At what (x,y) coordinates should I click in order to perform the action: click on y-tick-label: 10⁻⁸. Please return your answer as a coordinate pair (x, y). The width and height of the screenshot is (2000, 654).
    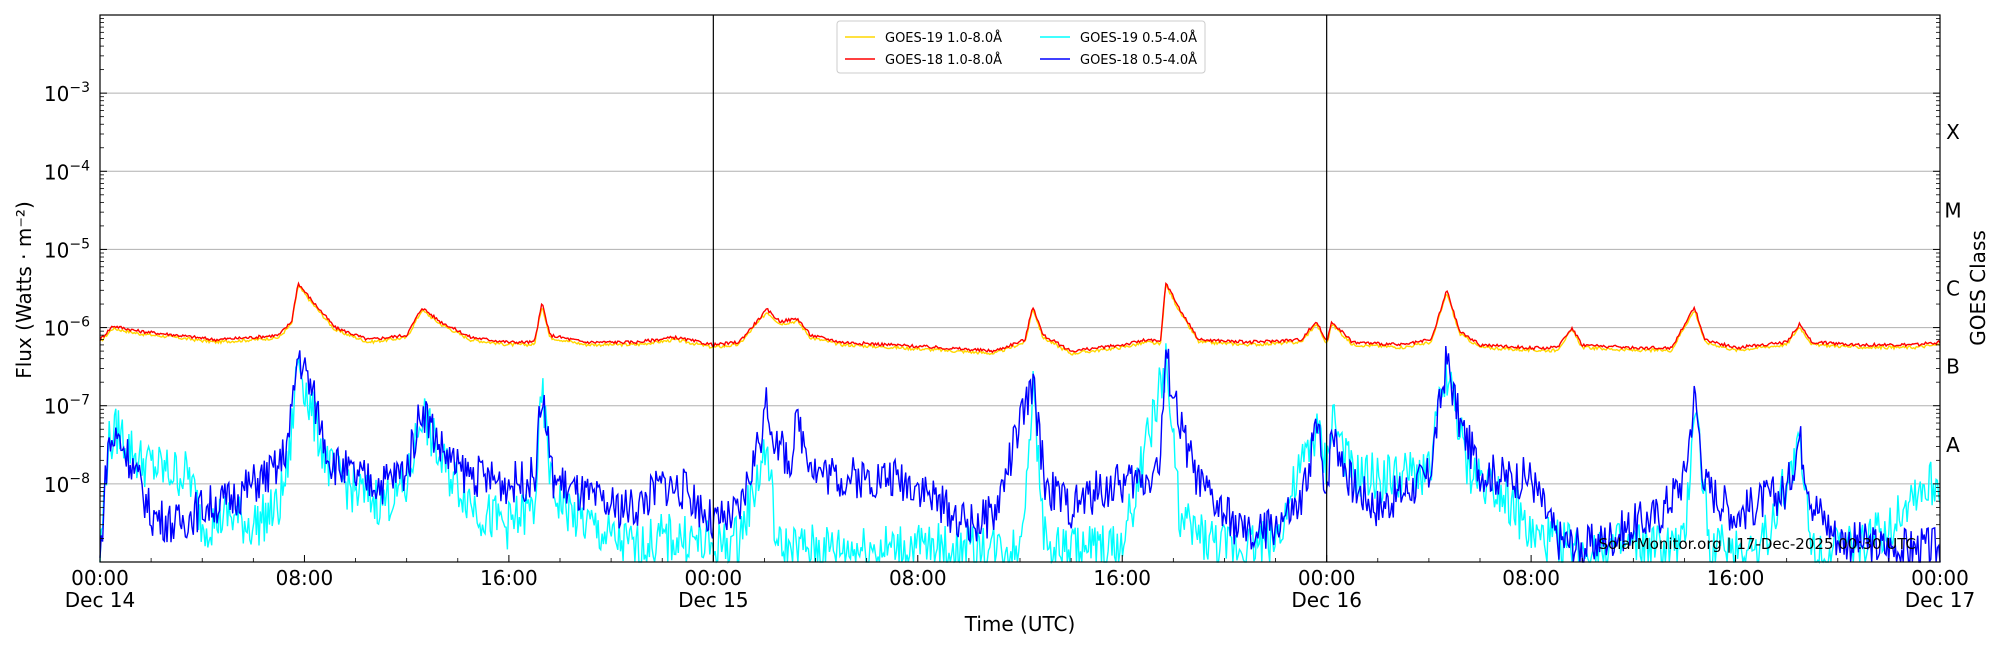
    Looking at the image, I should click on (67, 484).